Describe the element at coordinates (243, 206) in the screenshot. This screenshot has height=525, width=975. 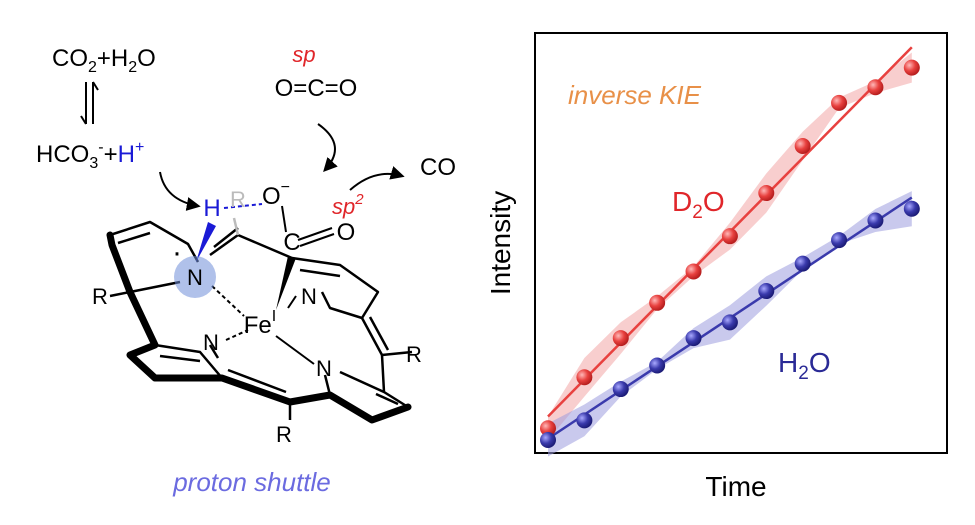
I see `hydrogen-bond` at that location.